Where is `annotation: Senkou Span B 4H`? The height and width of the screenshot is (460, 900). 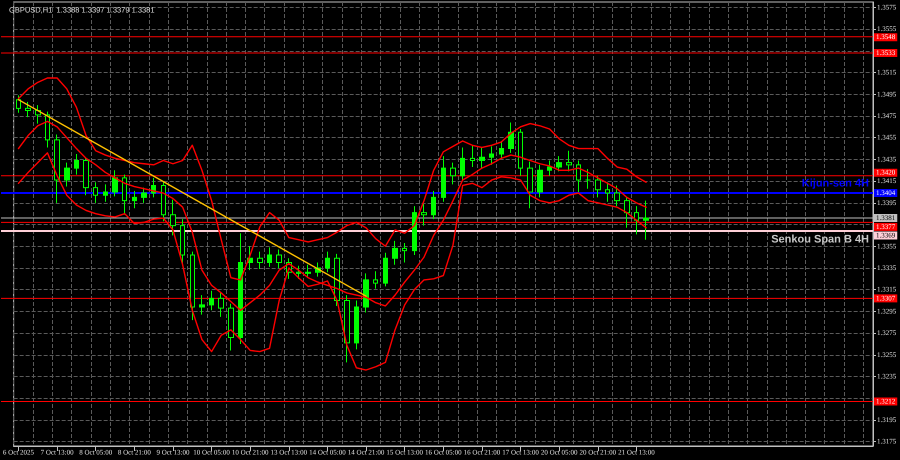 annotation: Senkou Span B 4H is located at coordinates (820, 240).